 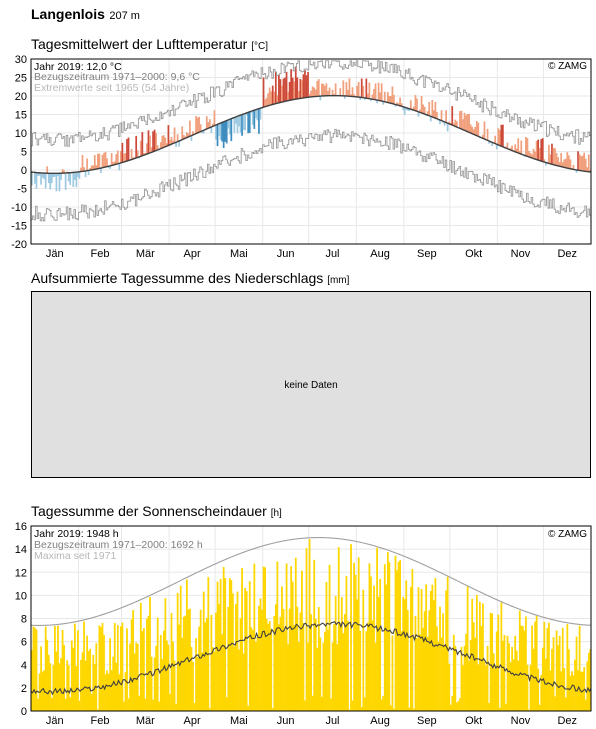 What do you see at coordinates (521, 721) in the screenshot?
I see `sunshine-x-tick: Nov` at bounding box center [521, 721].